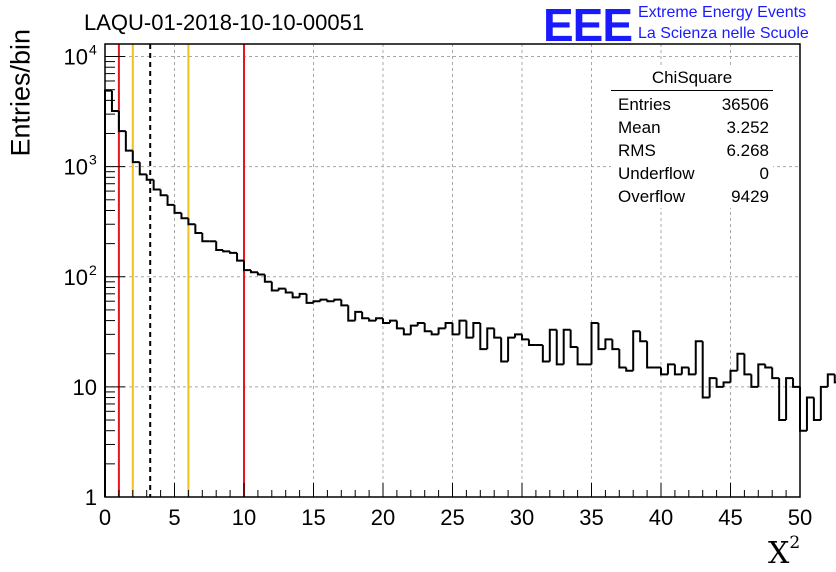 The image size is (836, 572). I want to click on x-tick-label: 35, so click(591, 517).